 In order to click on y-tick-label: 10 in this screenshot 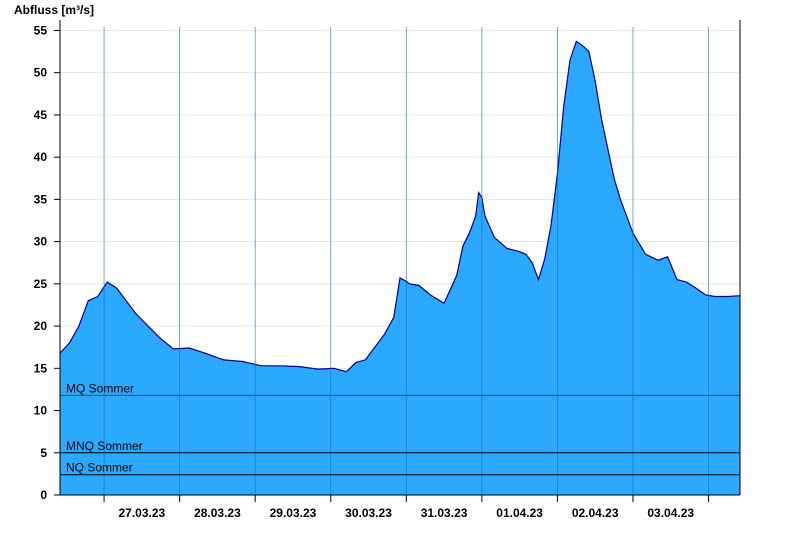, I will do `click(41, 411)`.